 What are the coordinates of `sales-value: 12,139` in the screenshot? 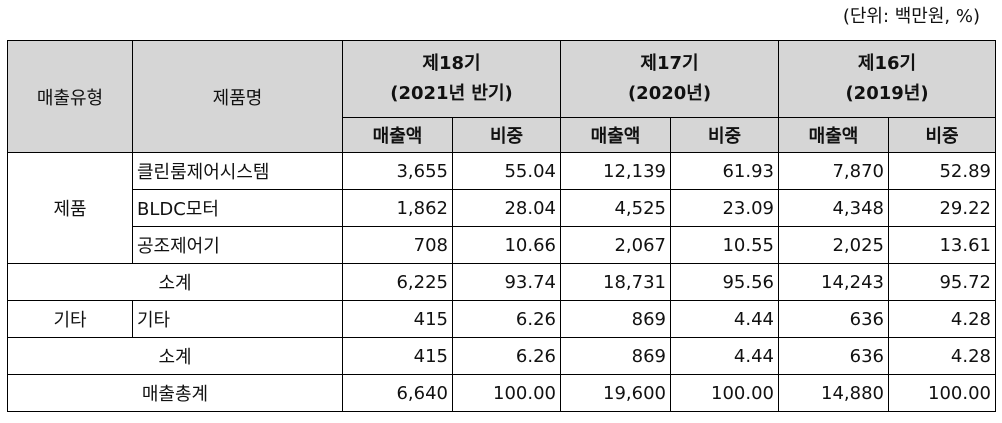 It's located at (615, 171).